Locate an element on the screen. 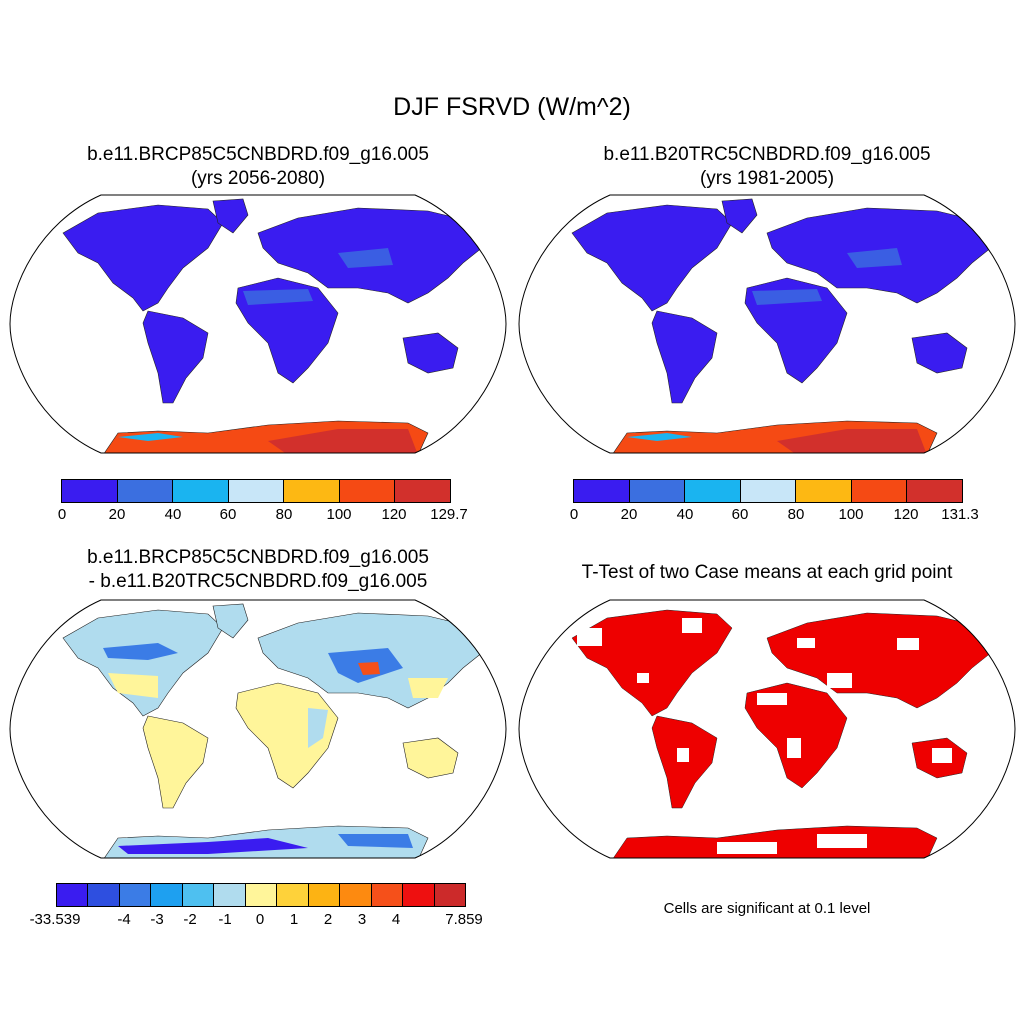  significance-cells is located at coordinates (784, 733).